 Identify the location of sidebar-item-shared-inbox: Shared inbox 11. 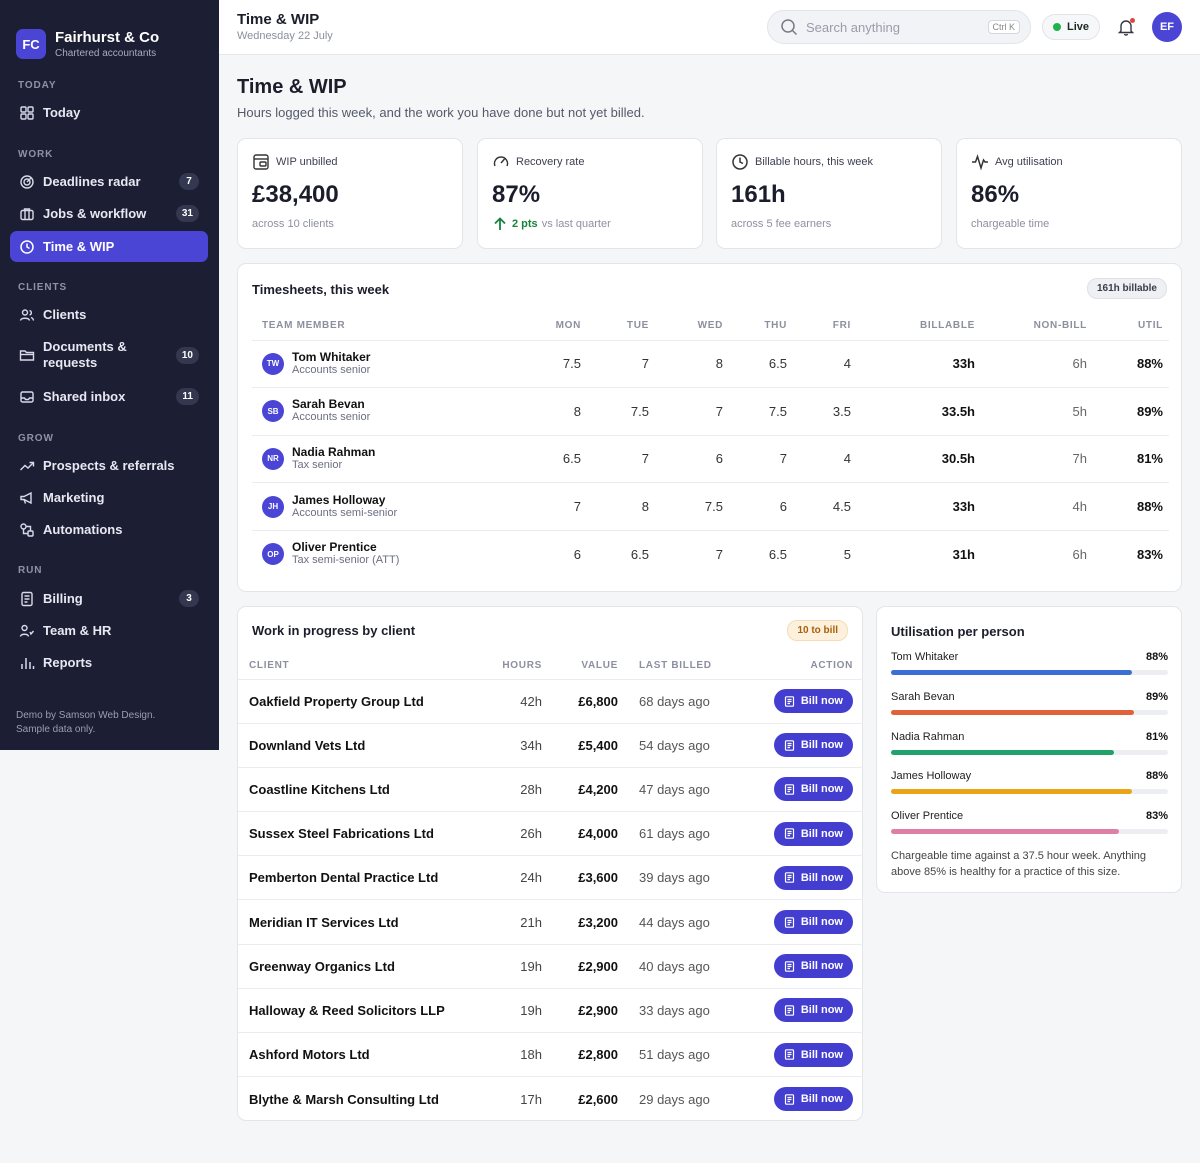
(109, 396).